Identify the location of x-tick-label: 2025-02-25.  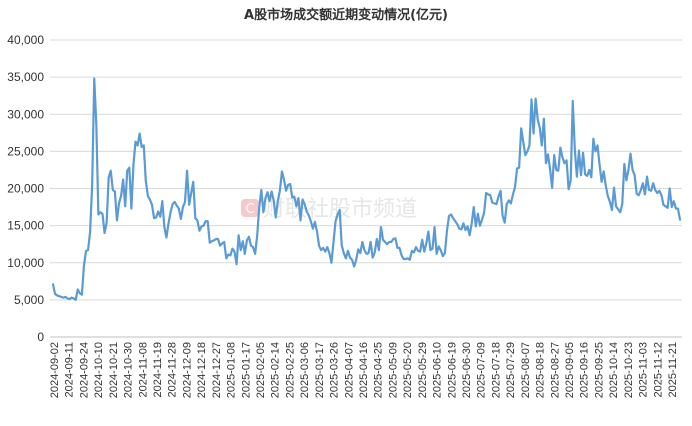
(290, 370).